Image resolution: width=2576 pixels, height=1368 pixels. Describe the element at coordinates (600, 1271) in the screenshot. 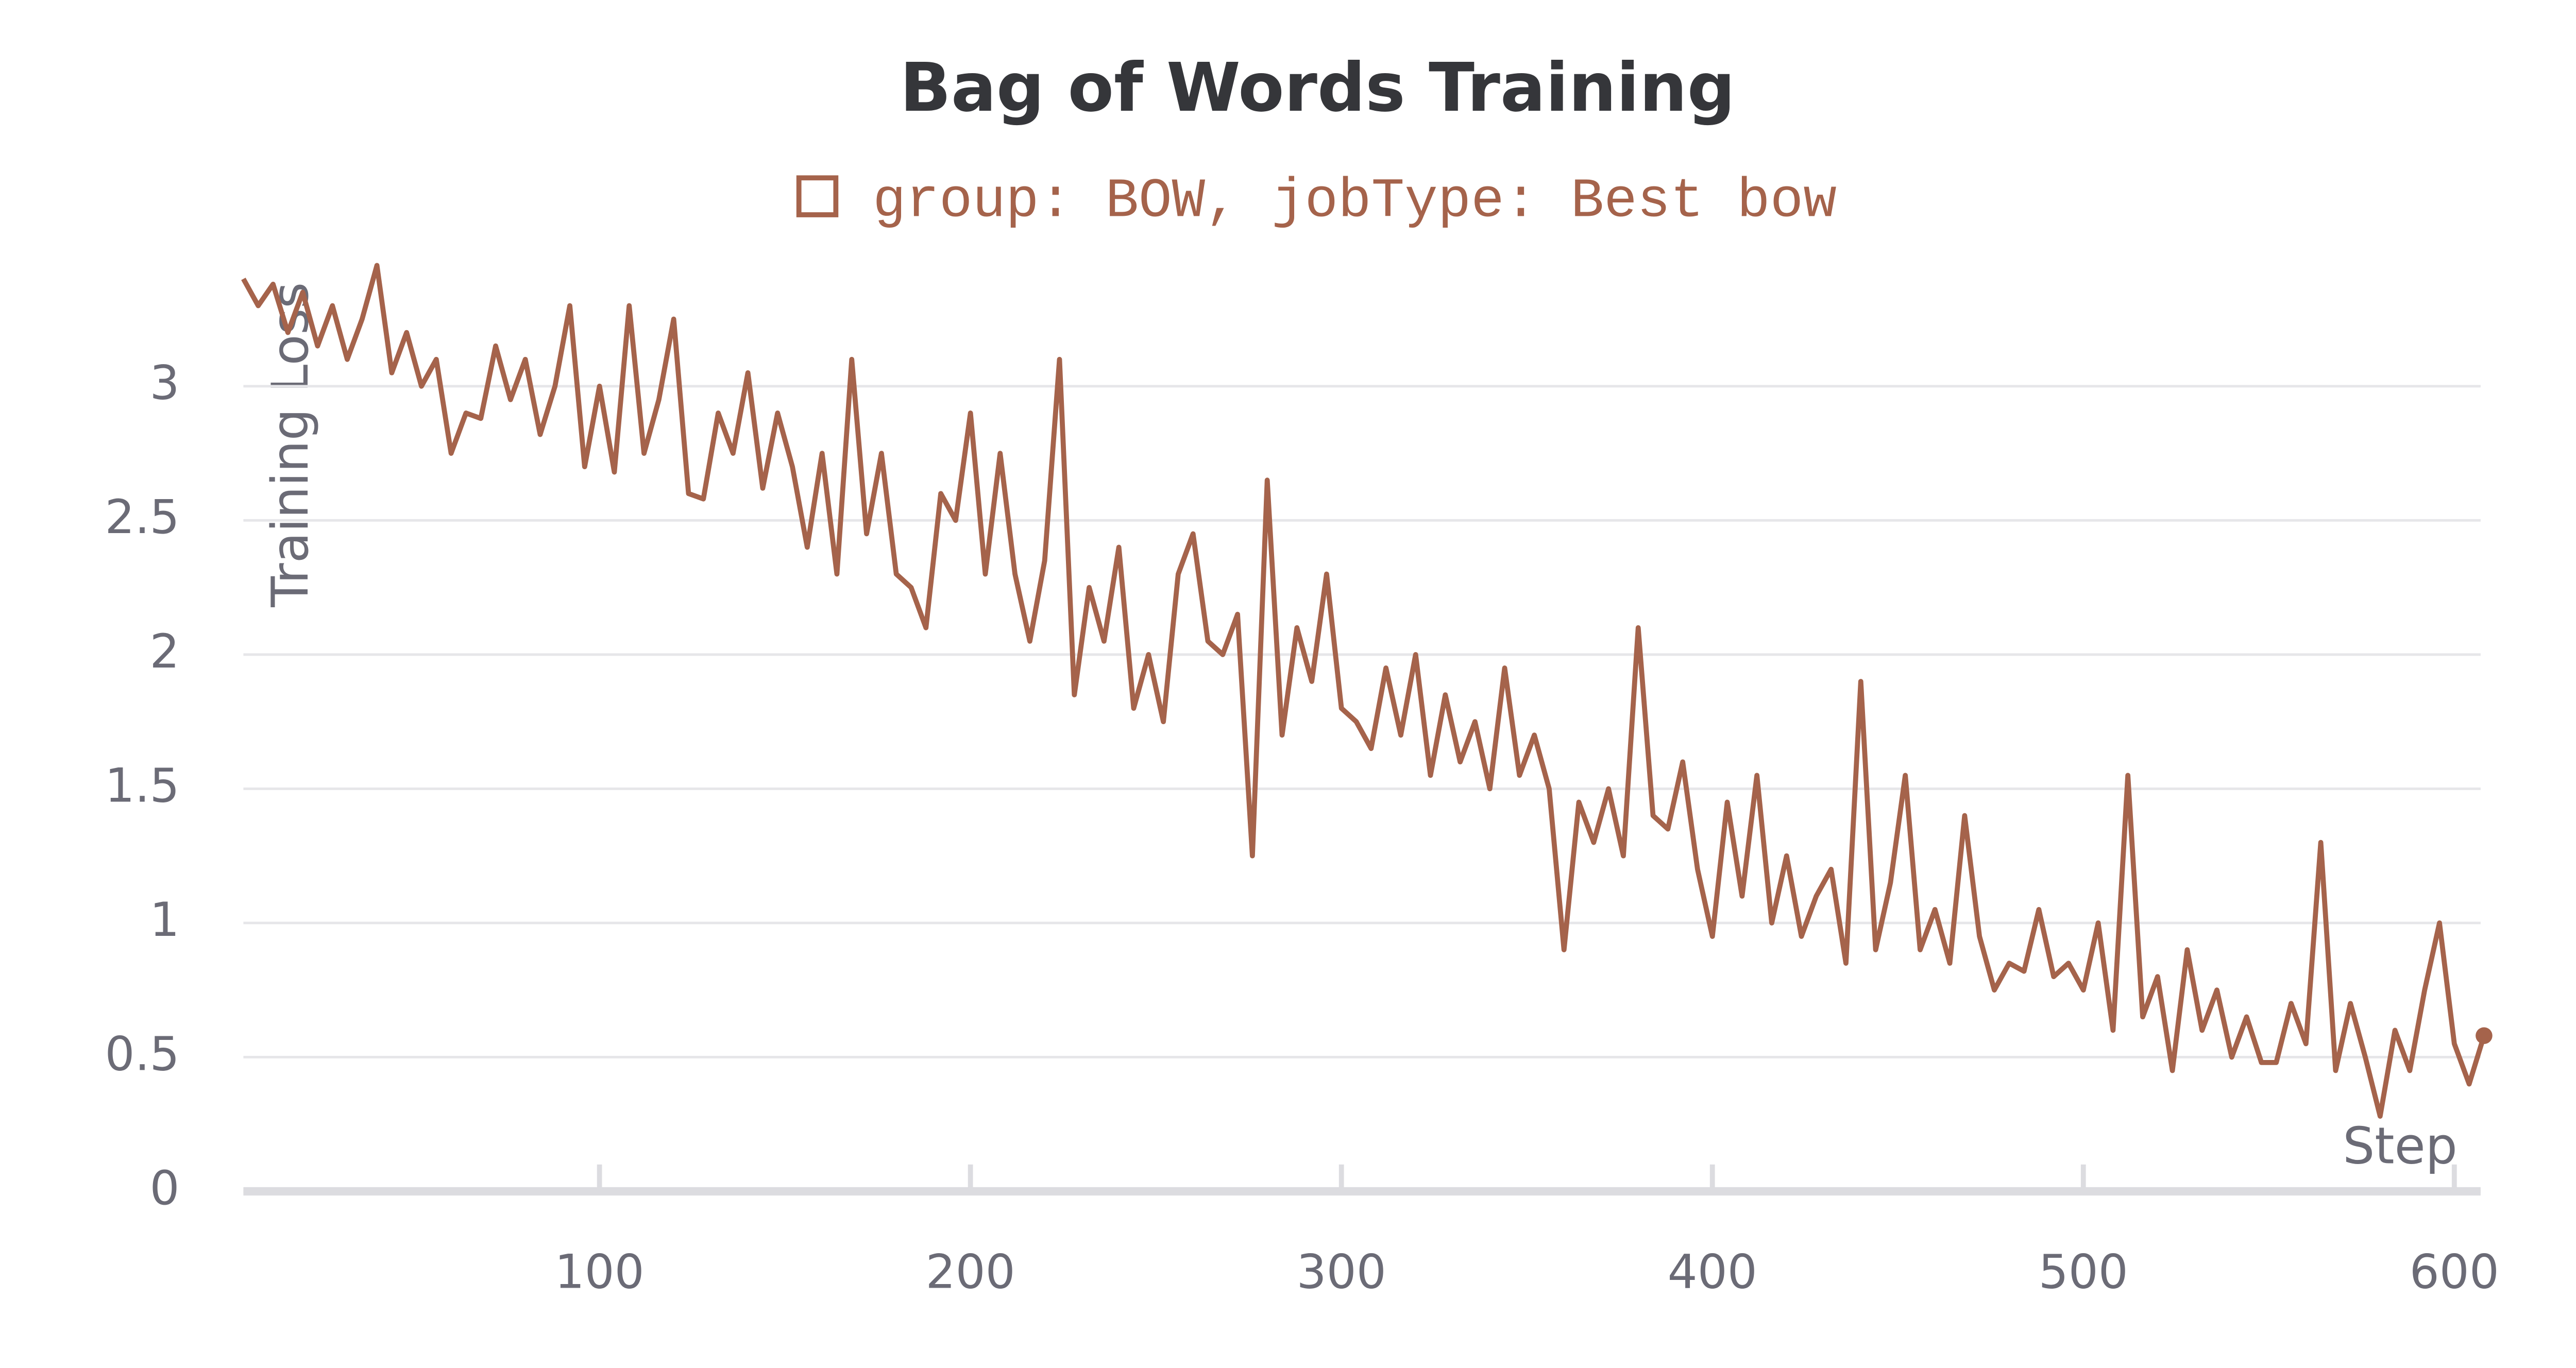

I see `x-tick-label: 100` at that location.